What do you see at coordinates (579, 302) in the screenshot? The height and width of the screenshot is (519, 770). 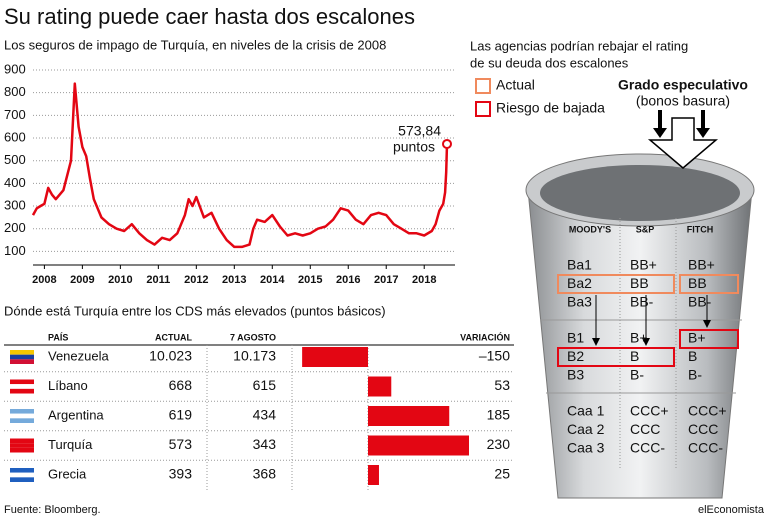 I see `rating: Ba3` at bounding box center [579, 302].